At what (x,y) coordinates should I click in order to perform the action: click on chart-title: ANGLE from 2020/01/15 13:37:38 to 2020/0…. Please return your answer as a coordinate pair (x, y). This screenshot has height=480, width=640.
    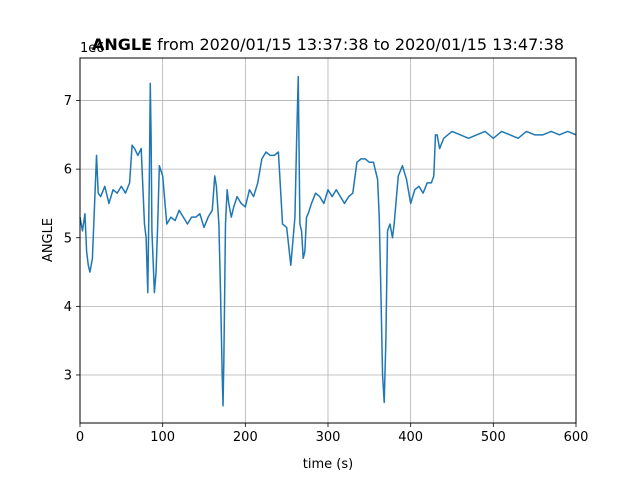
    Looking at the image, I should click on (328, 44).